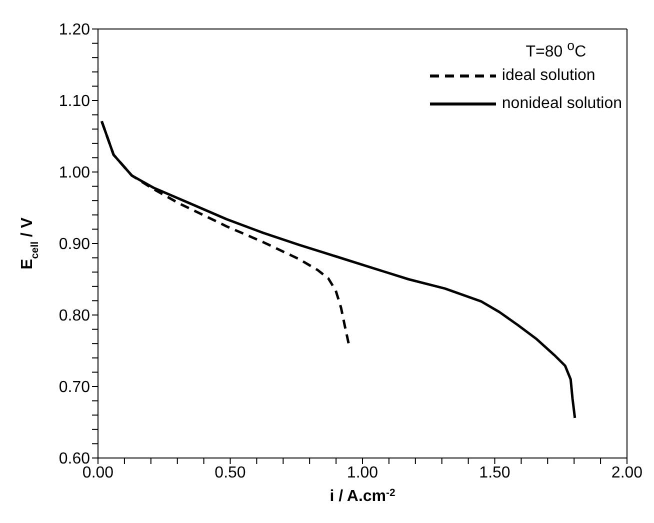 The height and width of the screenshot is (523, 654). Describe the element at coordinates (74, 387) in the screenshot. I see `y-tick-label: 0.70` at that location.